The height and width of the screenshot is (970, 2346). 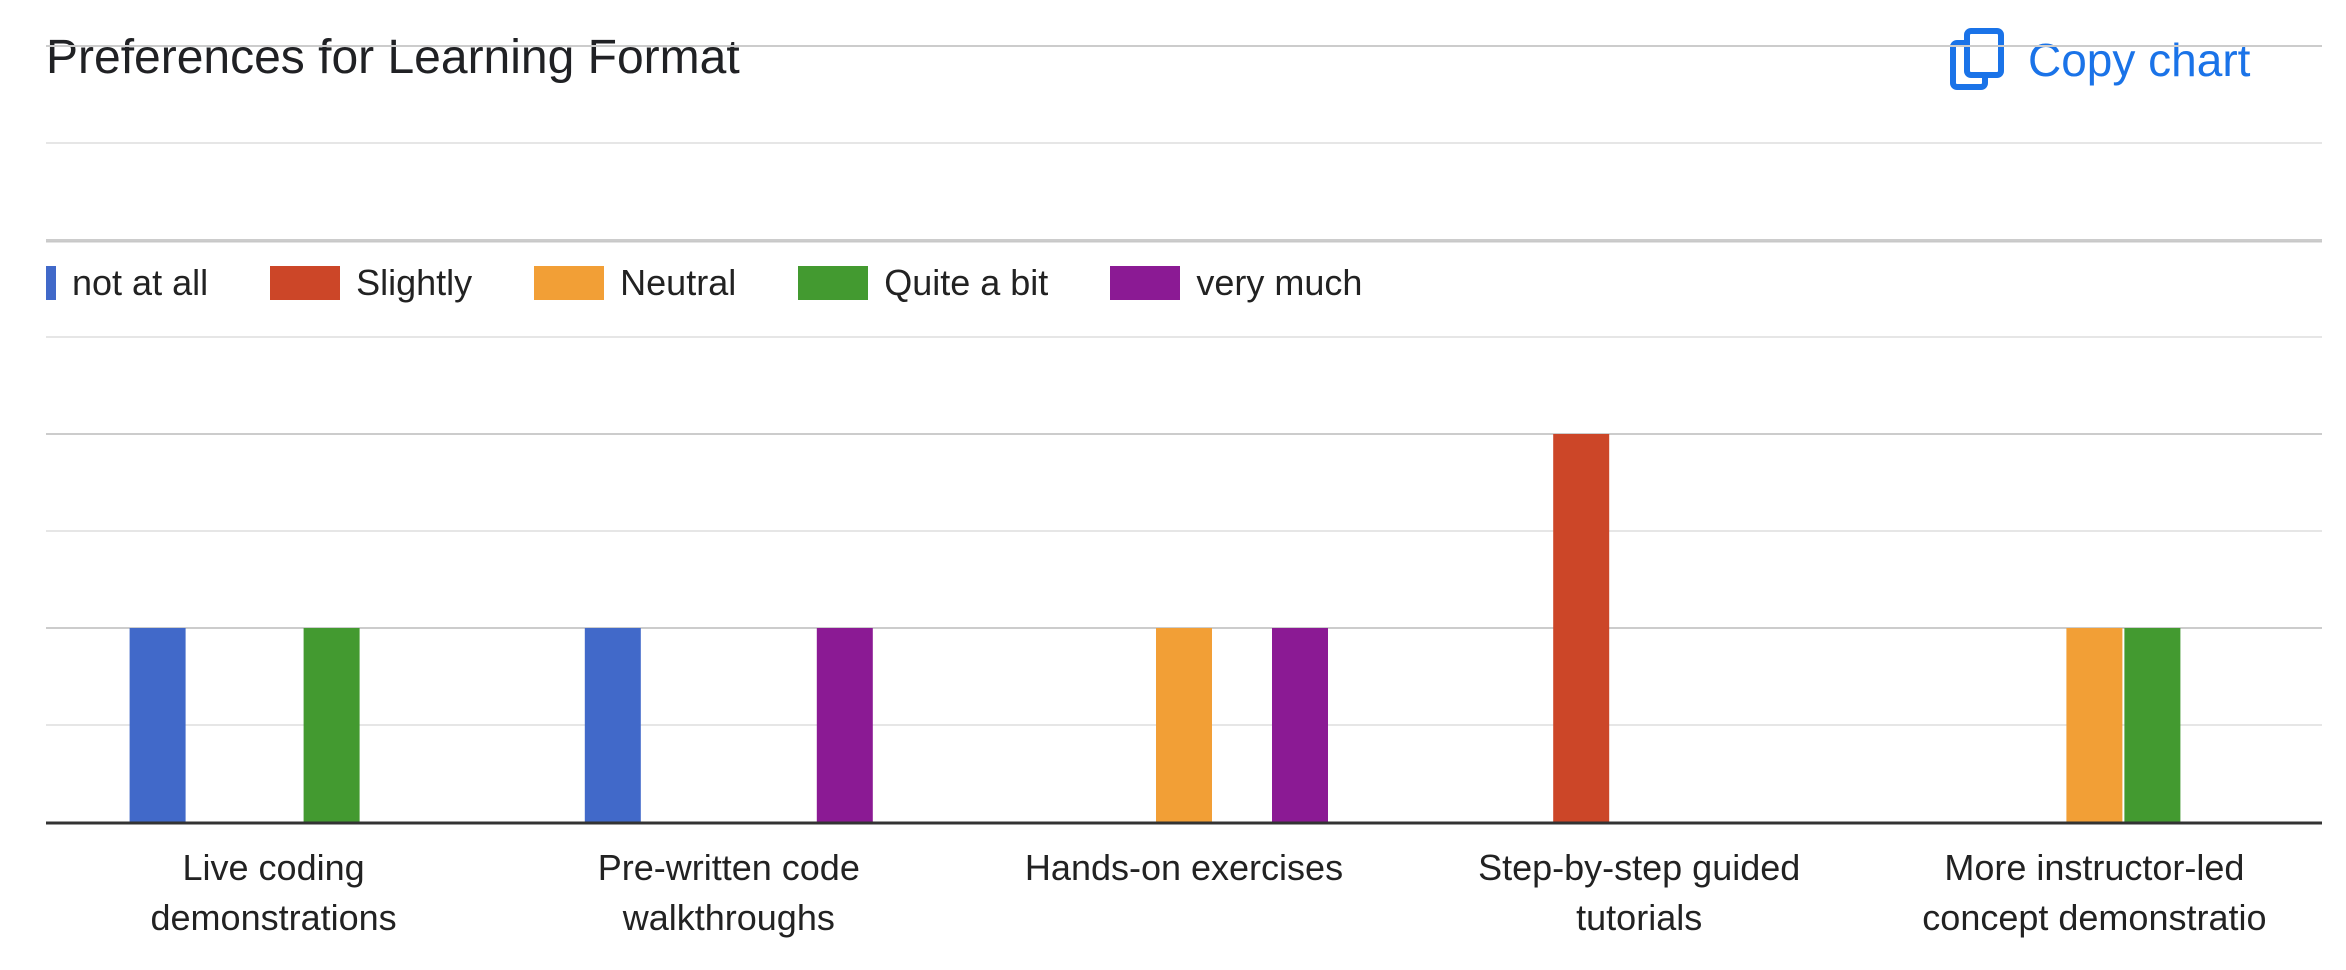 What do you see at coordinates (140, 282) in the screenshot?
I see `legend-label: not at all` at bounding box center [140, 282].